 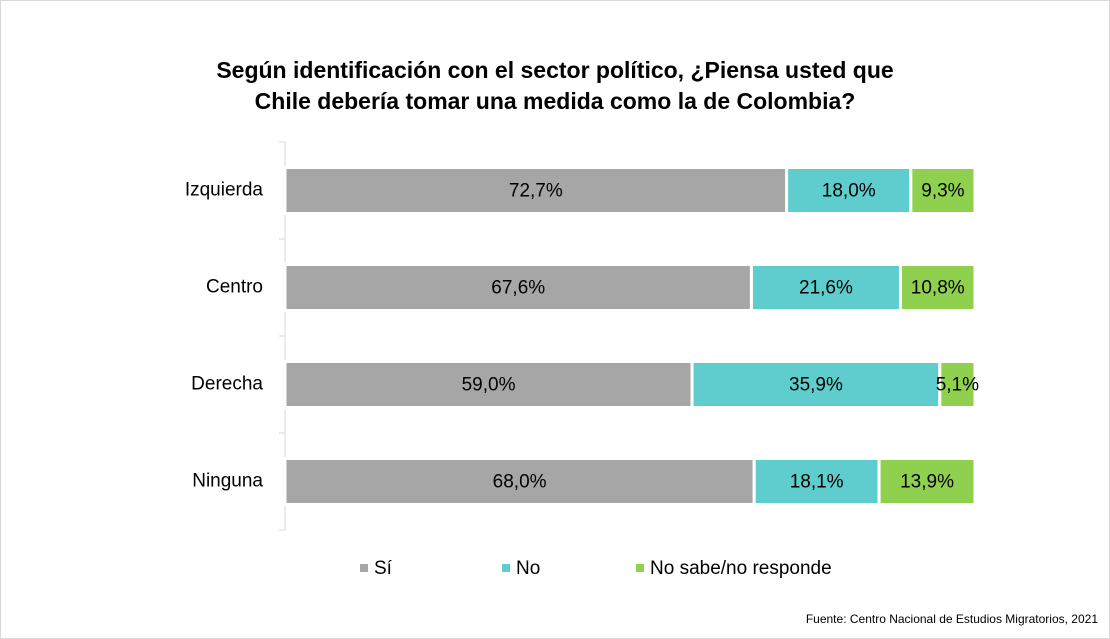 I want to click on legend-label: Sí, so click(x=383, y=568).